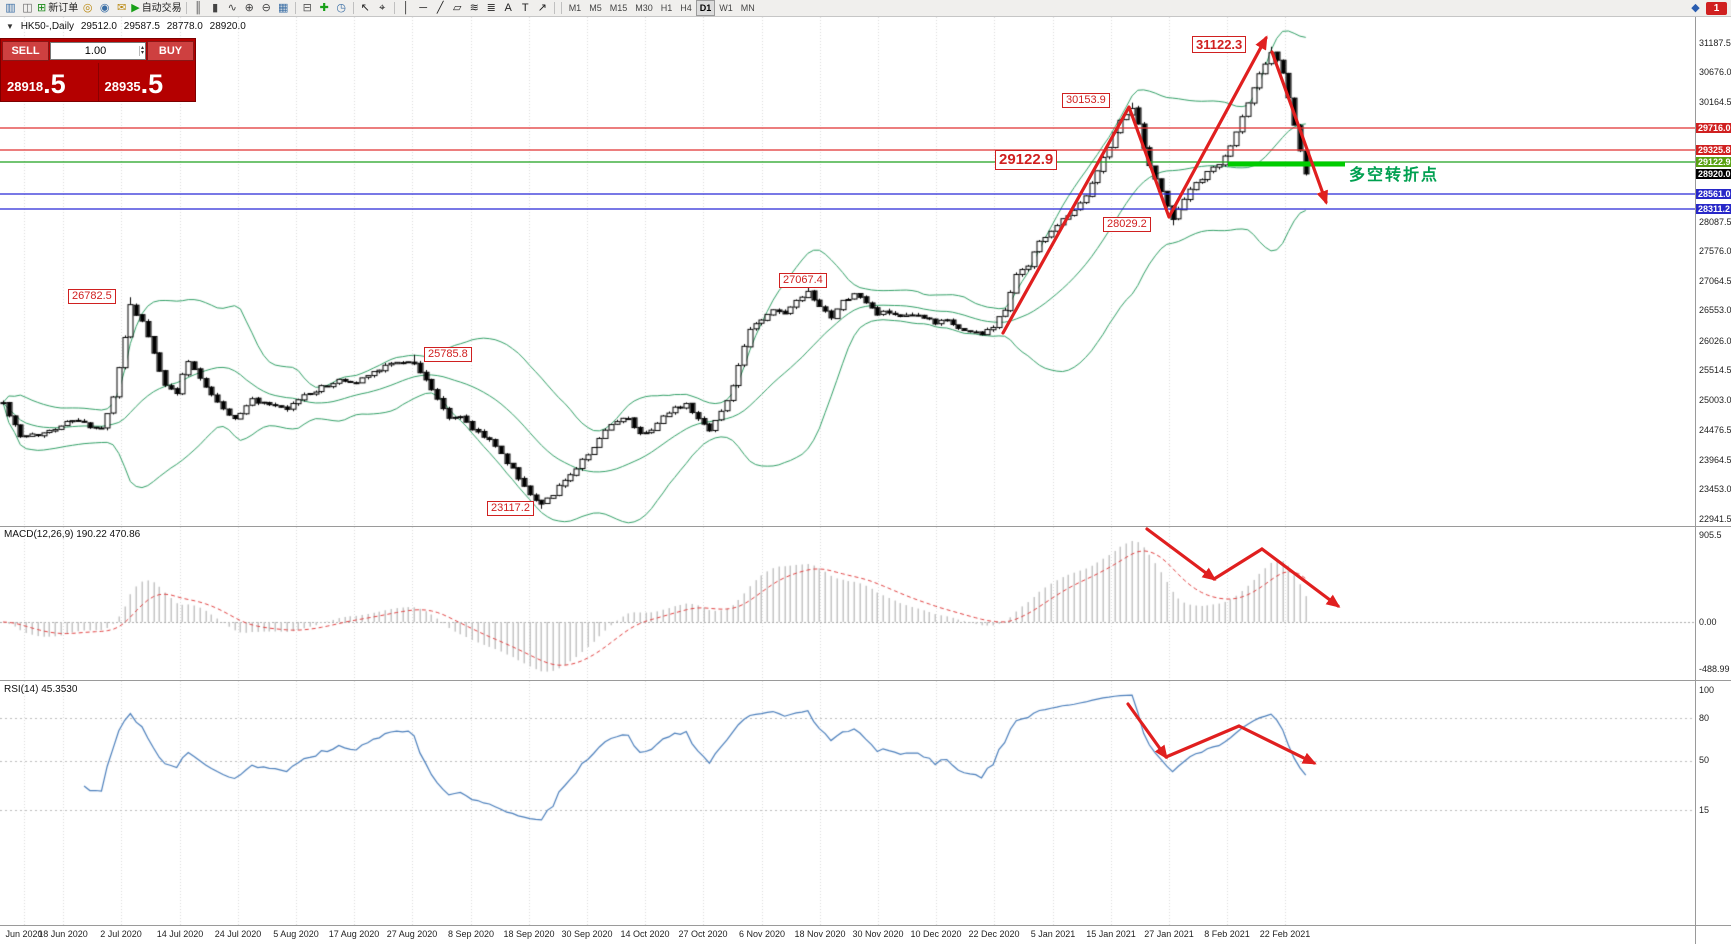  I want to click on price-axis-label: 27064.5, so click(1715, 281).